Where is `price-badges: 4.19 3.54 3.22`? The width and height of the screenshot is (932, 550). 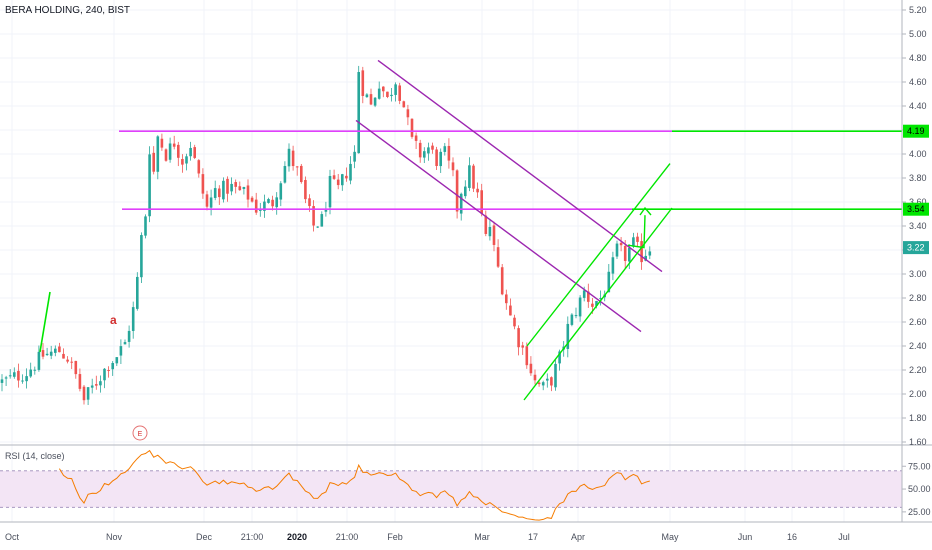 price-badges: 4.19 3.54 3.22 is located at coordinates (916, 189).